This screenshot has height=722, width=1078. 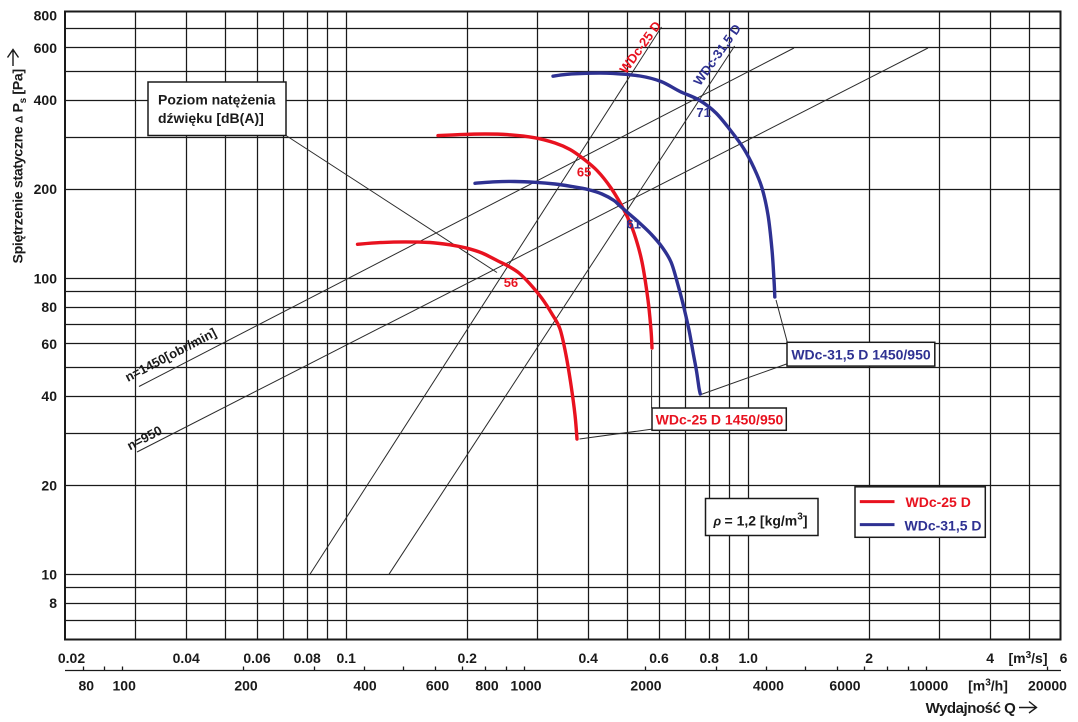 I want to click on svg-text: dźwięku [dB(A)], so click(x=211, y=118).